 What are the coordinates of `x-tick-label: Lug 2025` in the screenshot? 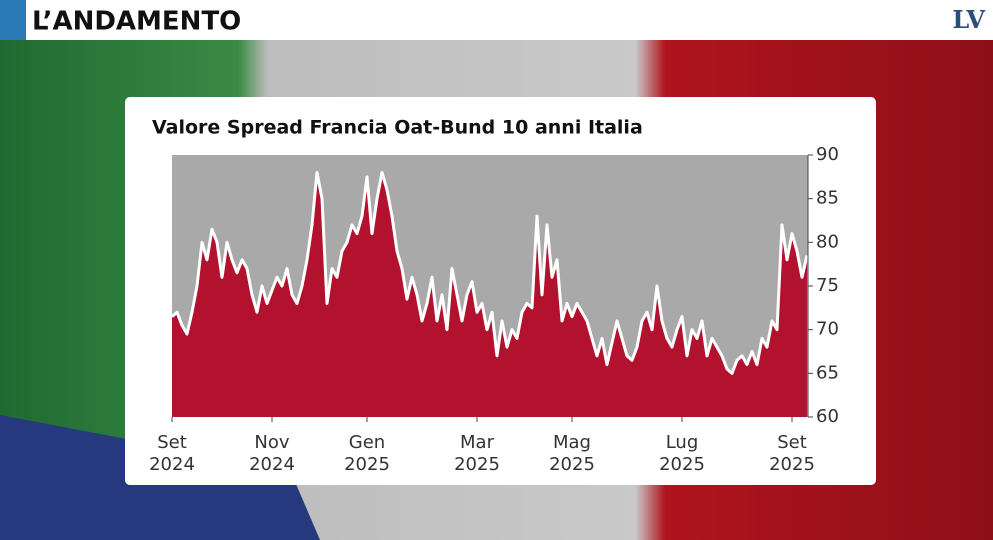 It's located at (682, 453).